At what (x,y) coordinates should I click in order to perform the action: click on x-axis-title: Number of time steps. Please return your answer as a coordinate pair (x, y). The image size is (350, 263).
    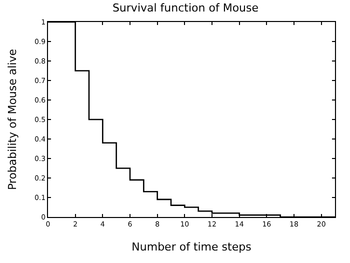
    Looking at the image, I should click on (192, 247).